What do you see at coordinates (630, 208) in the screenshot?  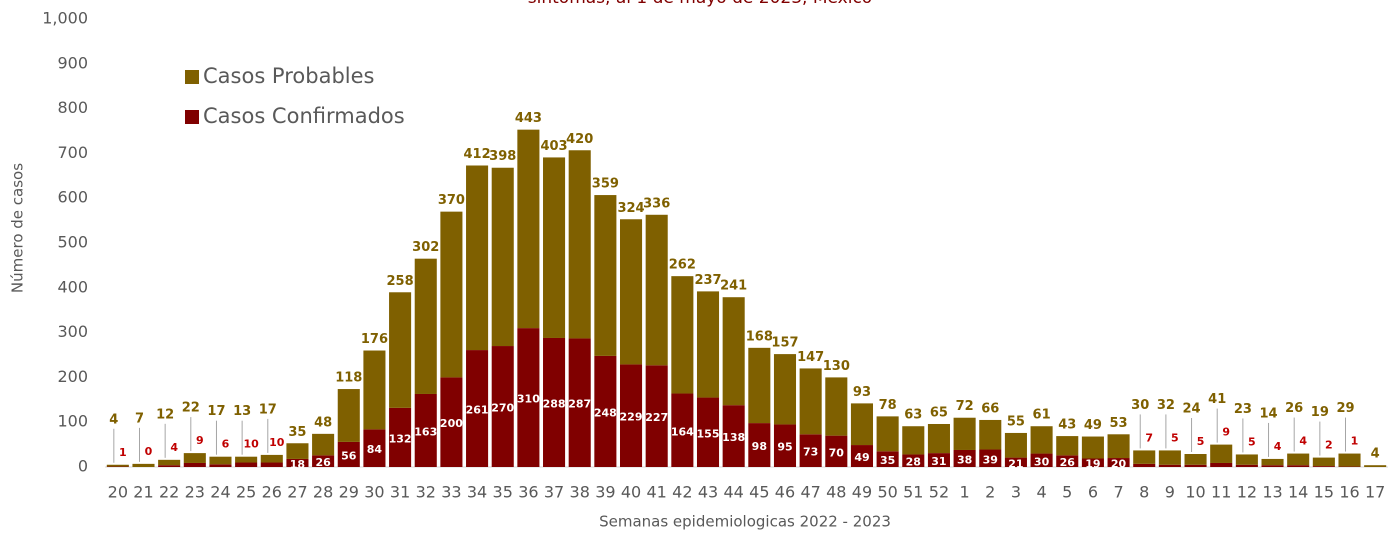 I see `data-label: 324` at bounding box center [630, 208].